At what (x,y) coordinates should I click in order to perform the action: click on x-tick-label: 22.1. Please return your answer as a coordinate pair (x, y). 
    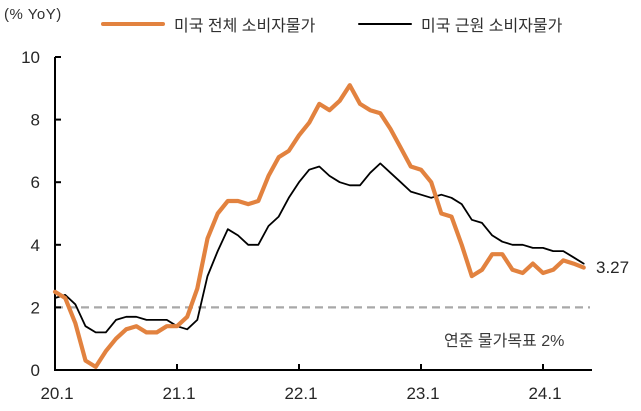
    Looking at the image, I should click on (300, 393).